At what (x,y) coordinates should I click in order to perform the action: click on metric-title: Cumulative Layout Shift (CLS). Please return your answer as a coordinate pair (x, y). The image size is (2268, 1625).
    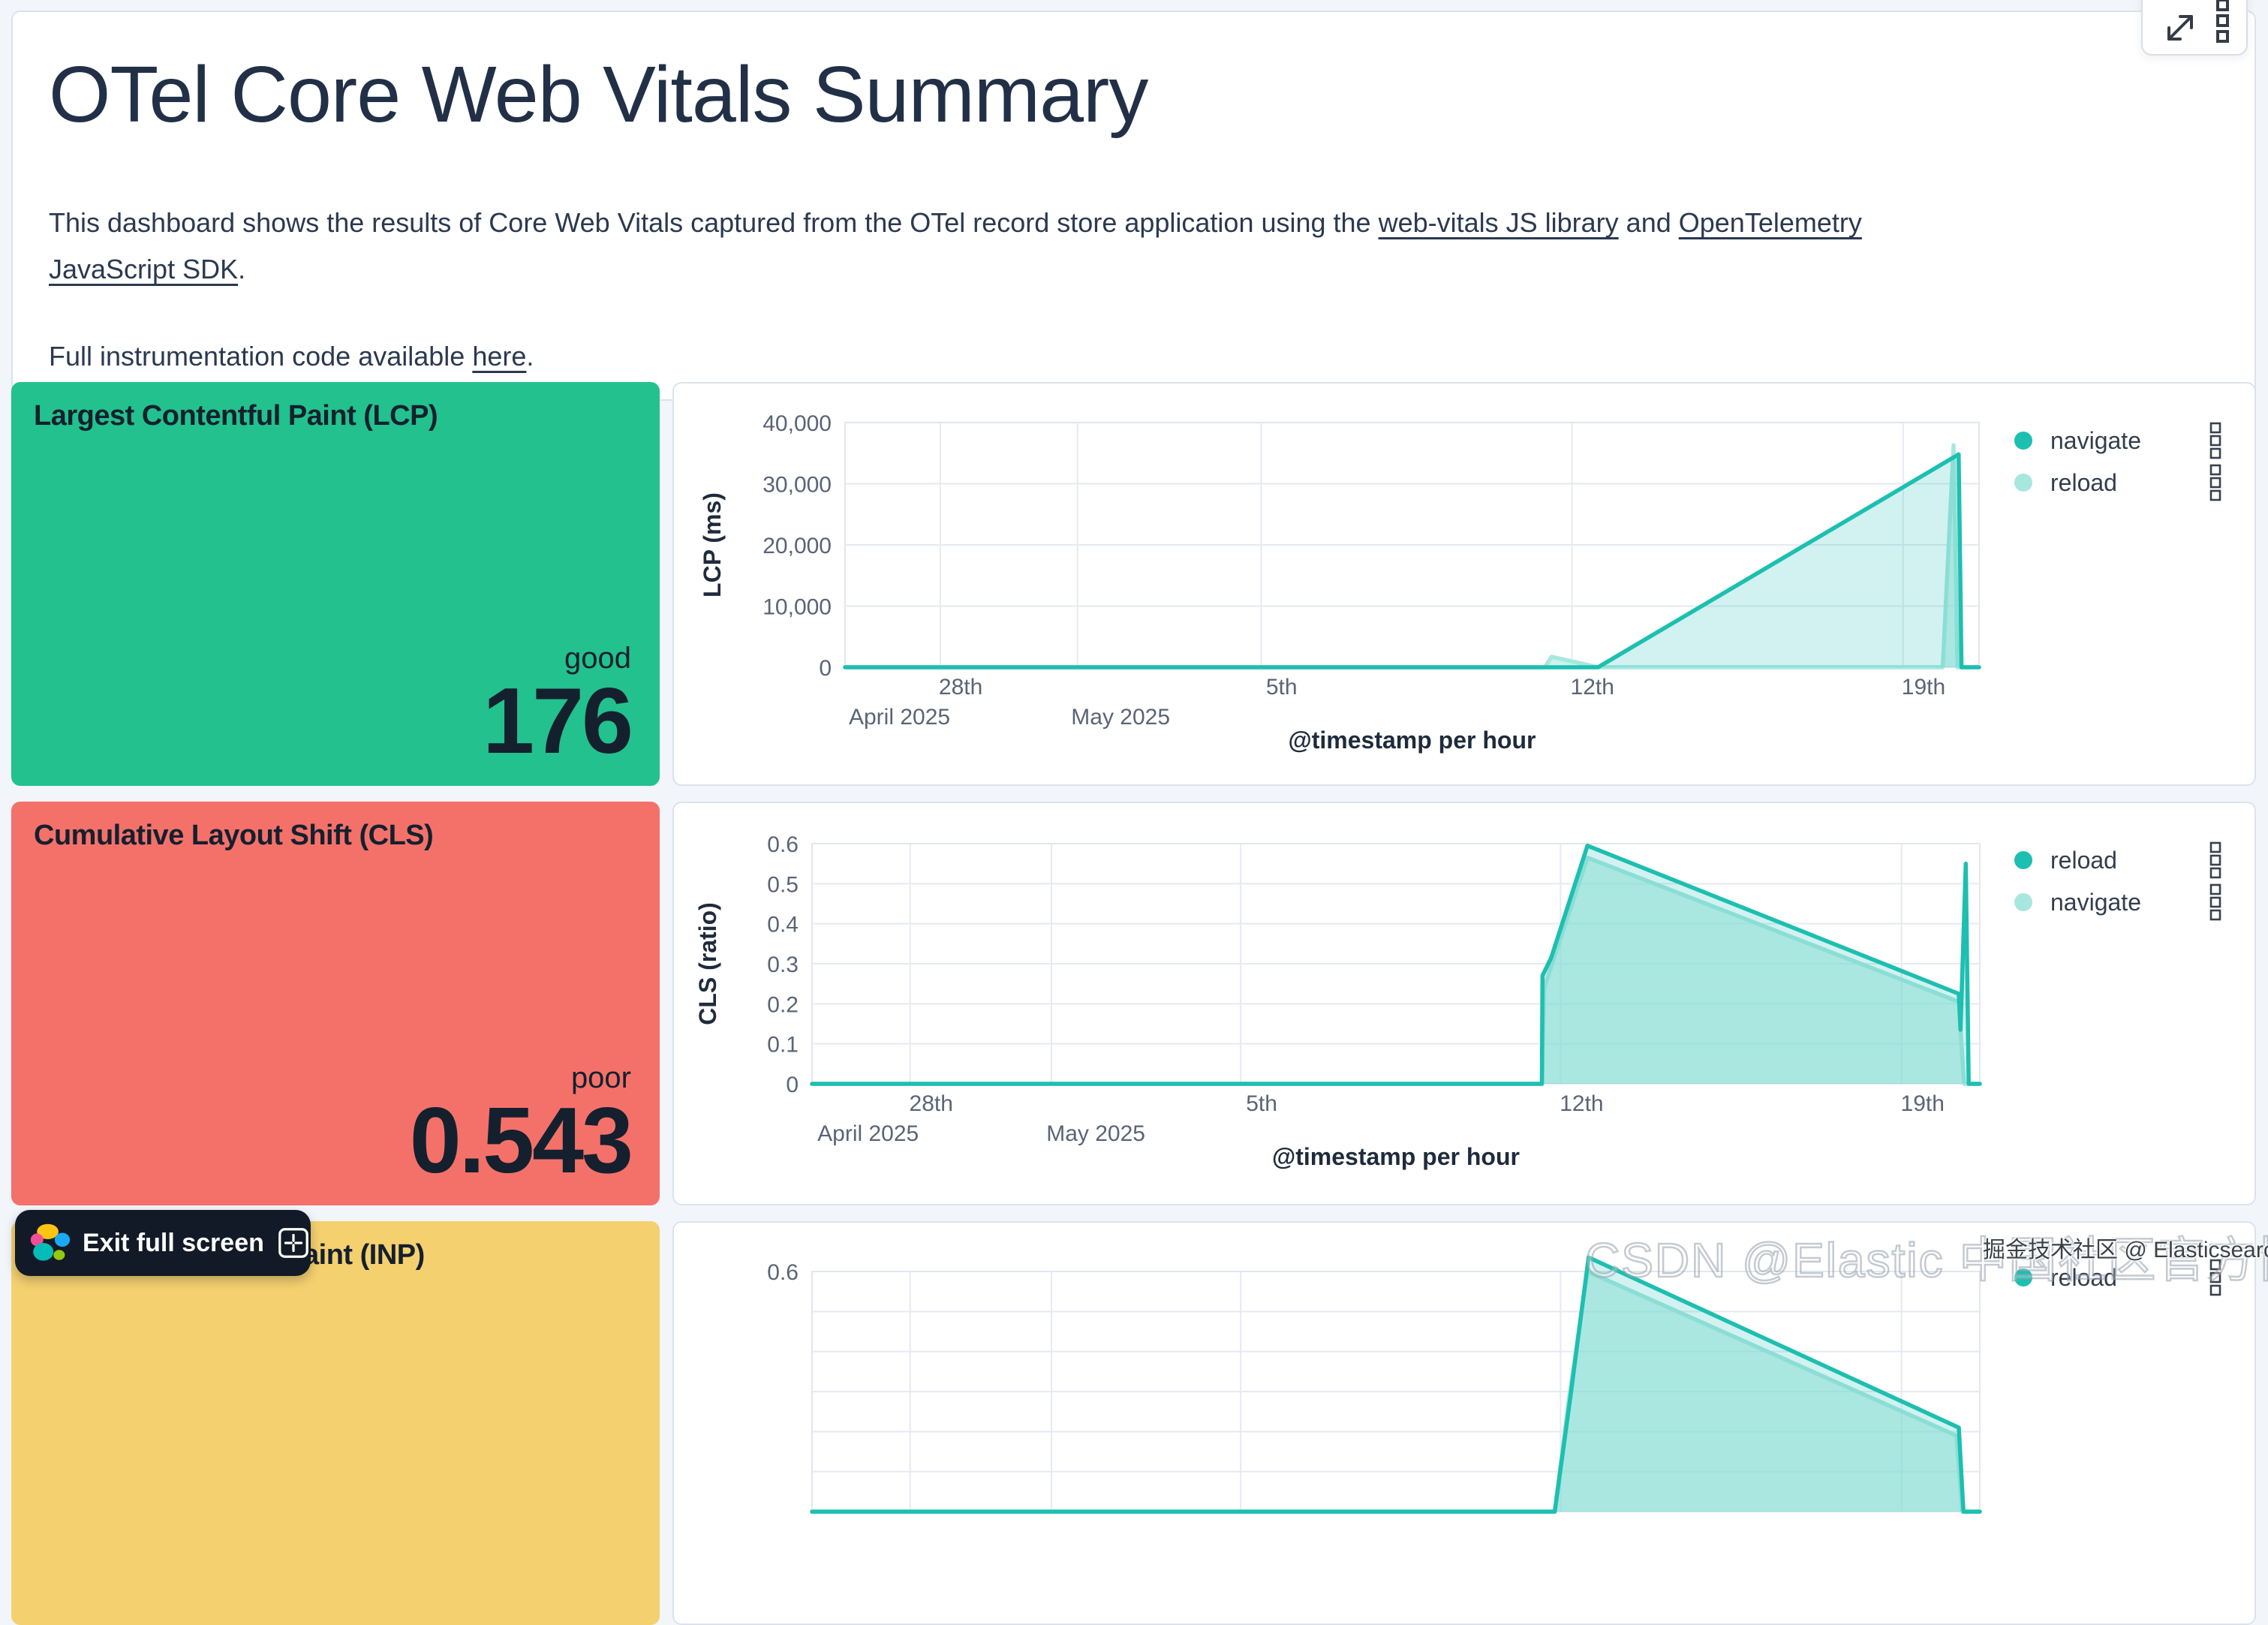
    Looking at the image, I should click on (234, 835).